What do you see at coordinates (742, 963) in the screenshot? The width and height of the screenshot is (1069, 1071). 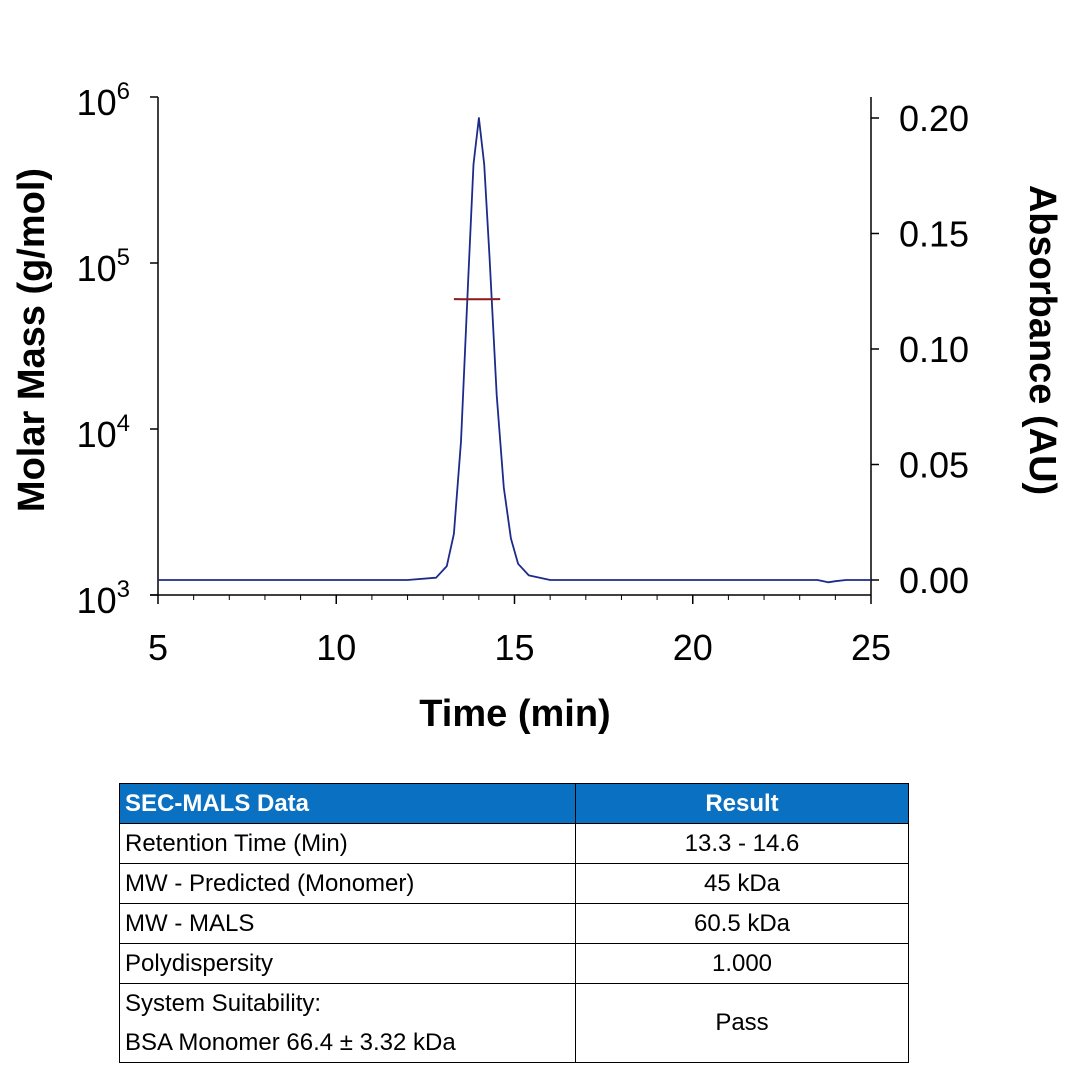 I see `row-result: 1.000` at bounding box center [742, 963].